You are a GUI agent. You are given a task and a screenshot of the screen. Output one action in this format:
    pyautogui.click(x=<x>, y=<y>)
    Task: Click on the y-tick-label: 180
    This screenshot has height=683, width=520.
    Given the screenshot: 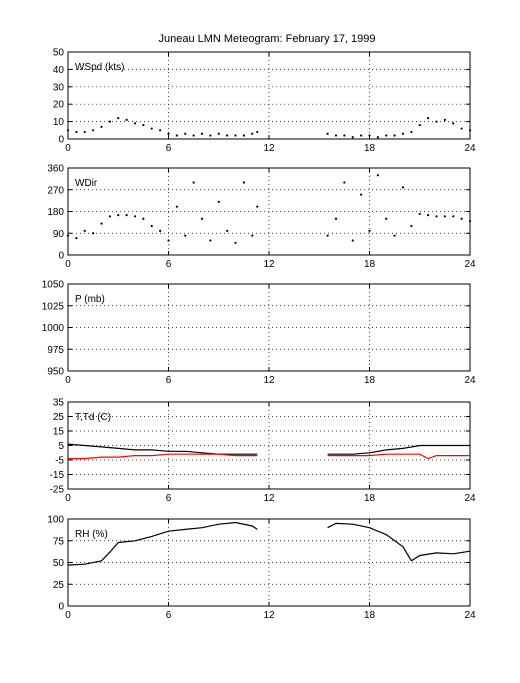 What is the action you would take?
    pyautogui.click(x=55, y=212)
    